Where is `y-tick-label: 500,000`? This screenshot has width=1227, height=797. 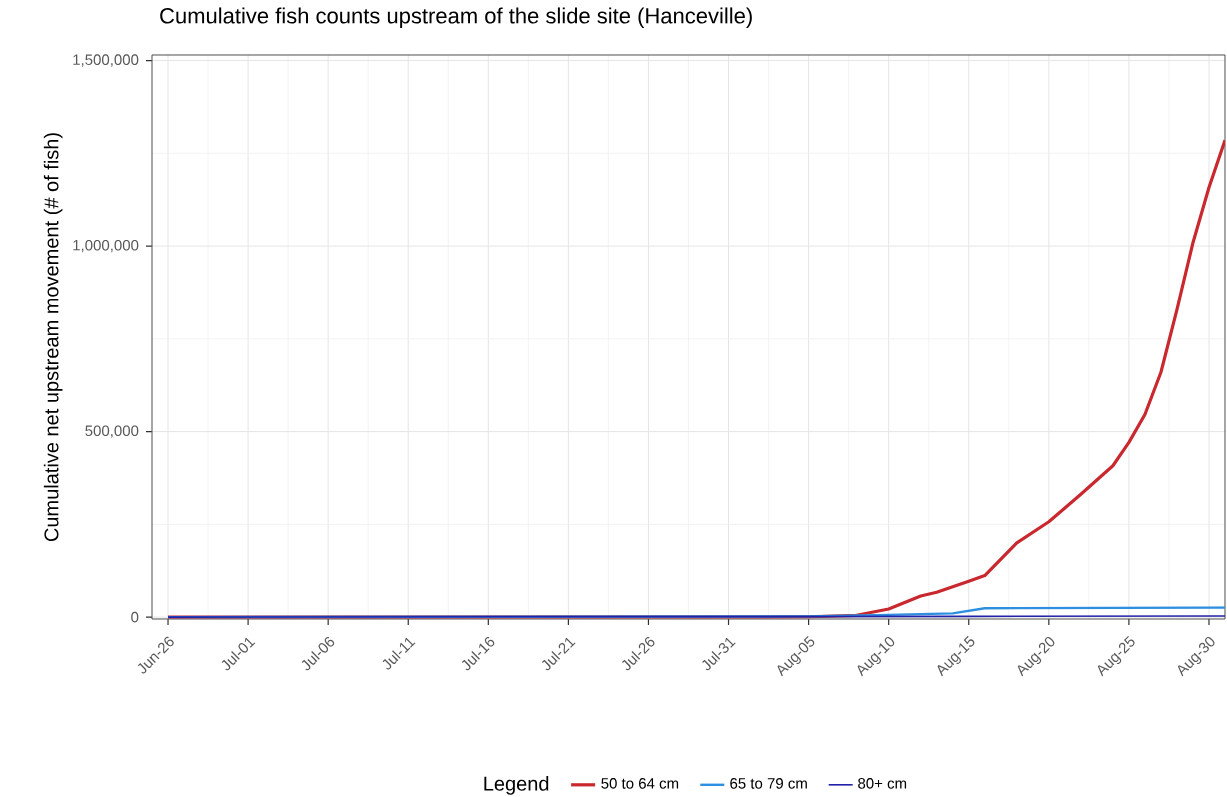
y-tick-label: 500,000 is located at coordinates (112, 431).